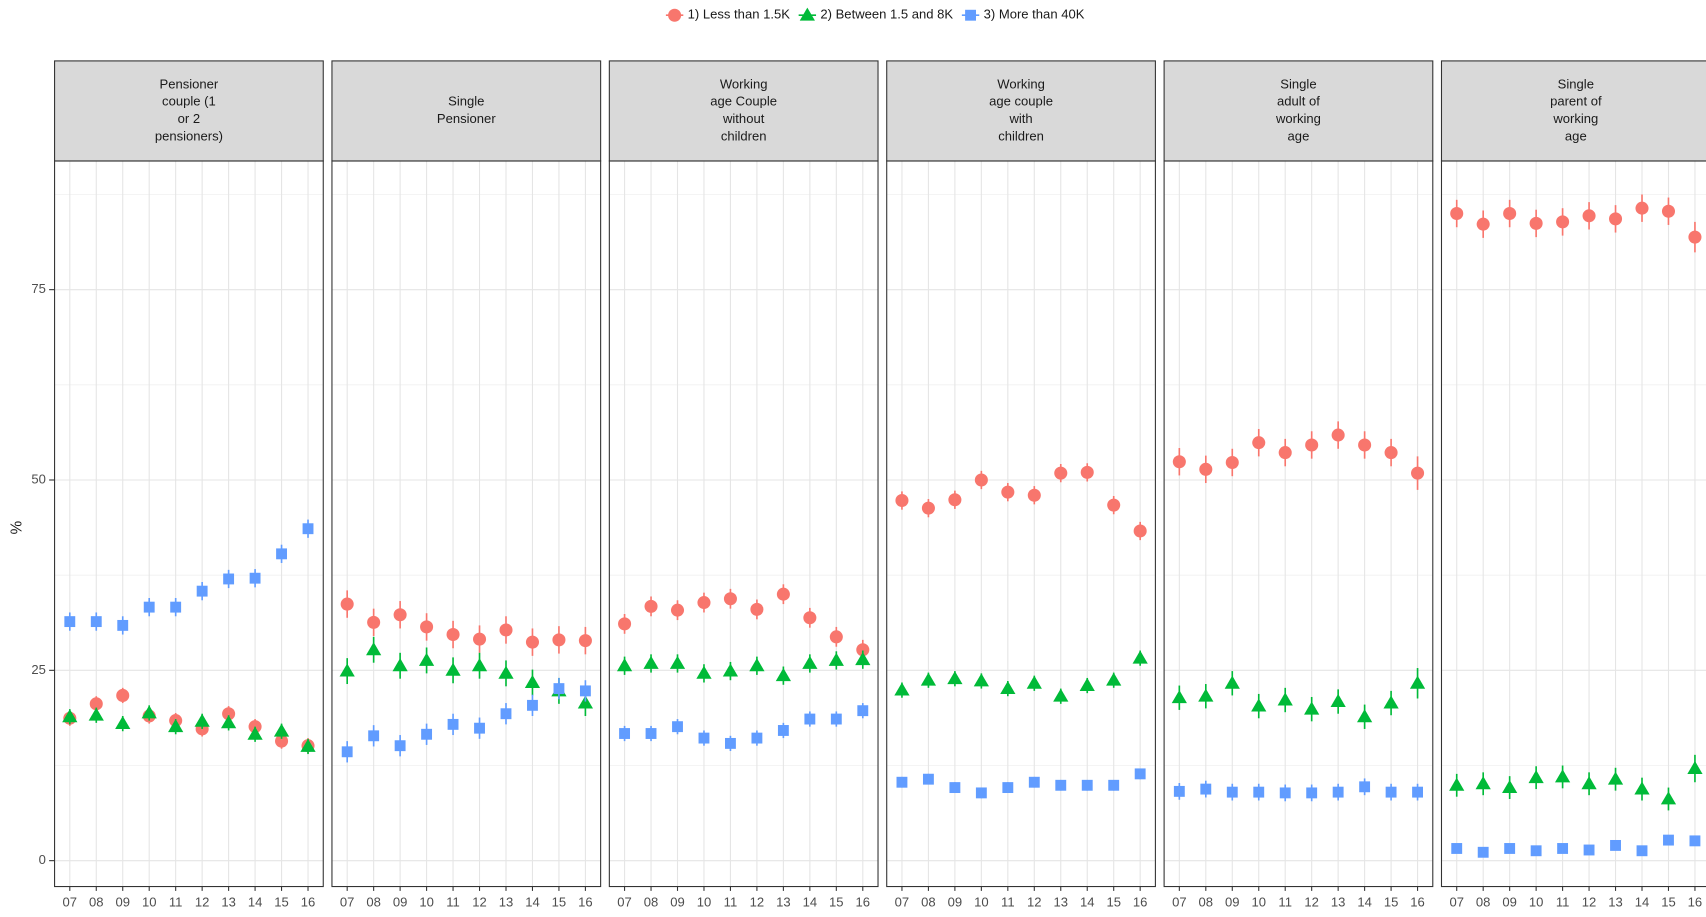 Image resolution: width=1706 pixels, height=917 pixels. I want to click on y-axis-label: %, so click(17, 528).